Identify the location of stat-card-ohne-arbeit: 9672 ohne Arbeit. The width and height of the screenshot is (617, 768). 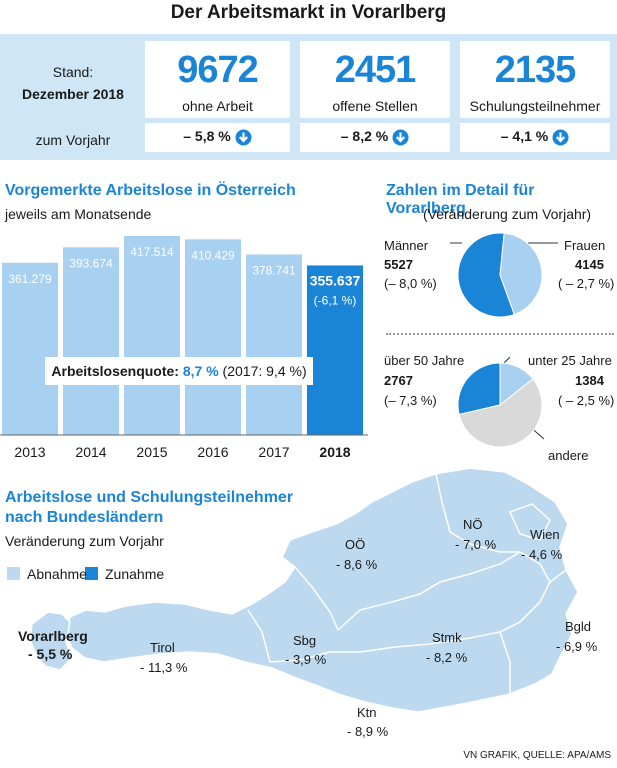
(217, 79).